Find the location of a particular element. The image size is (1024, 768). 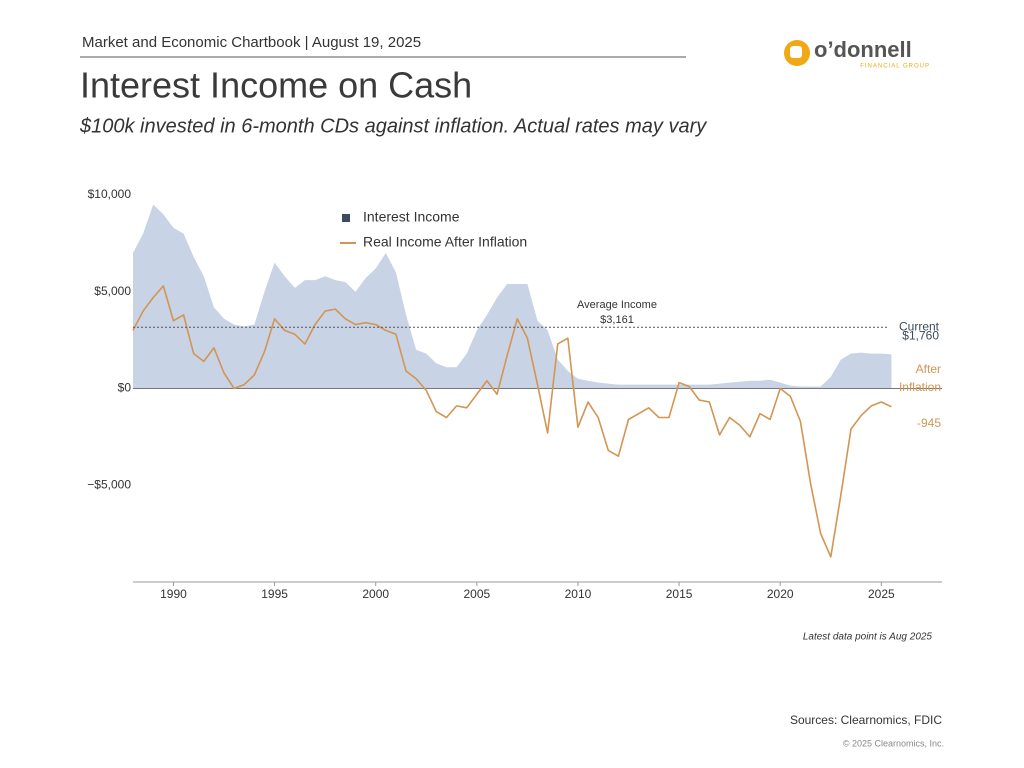

x-tick-label: 2020 is located at coordinates (780, 594).